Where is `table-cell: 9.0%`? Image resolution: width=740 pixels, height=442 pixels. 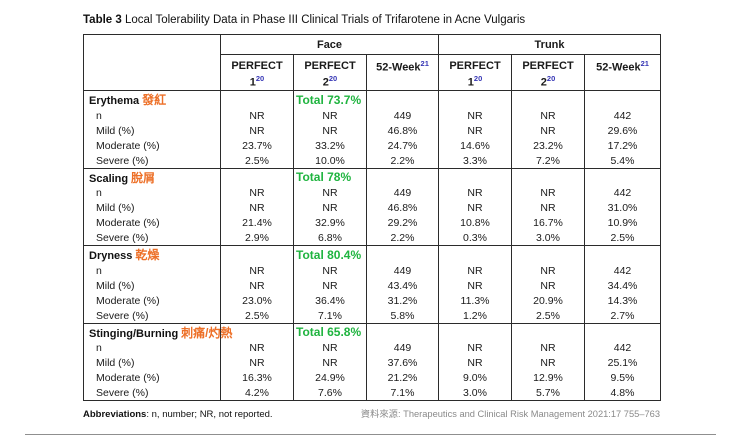
table-cell: 9.0% is located at coordinates (475, 378).